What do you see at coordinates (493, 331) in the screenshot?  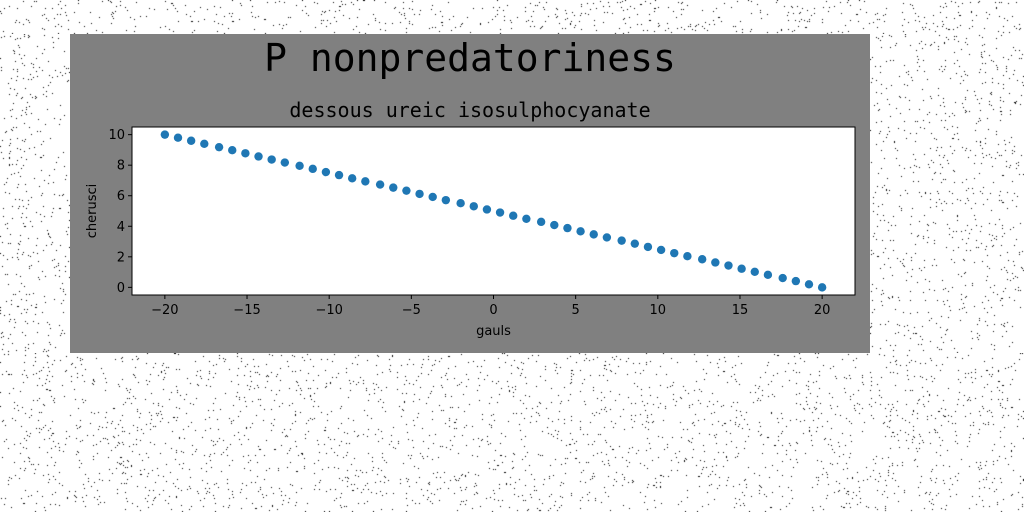 I see `x-axis-label: gauls` at bounding box center [493, 331].